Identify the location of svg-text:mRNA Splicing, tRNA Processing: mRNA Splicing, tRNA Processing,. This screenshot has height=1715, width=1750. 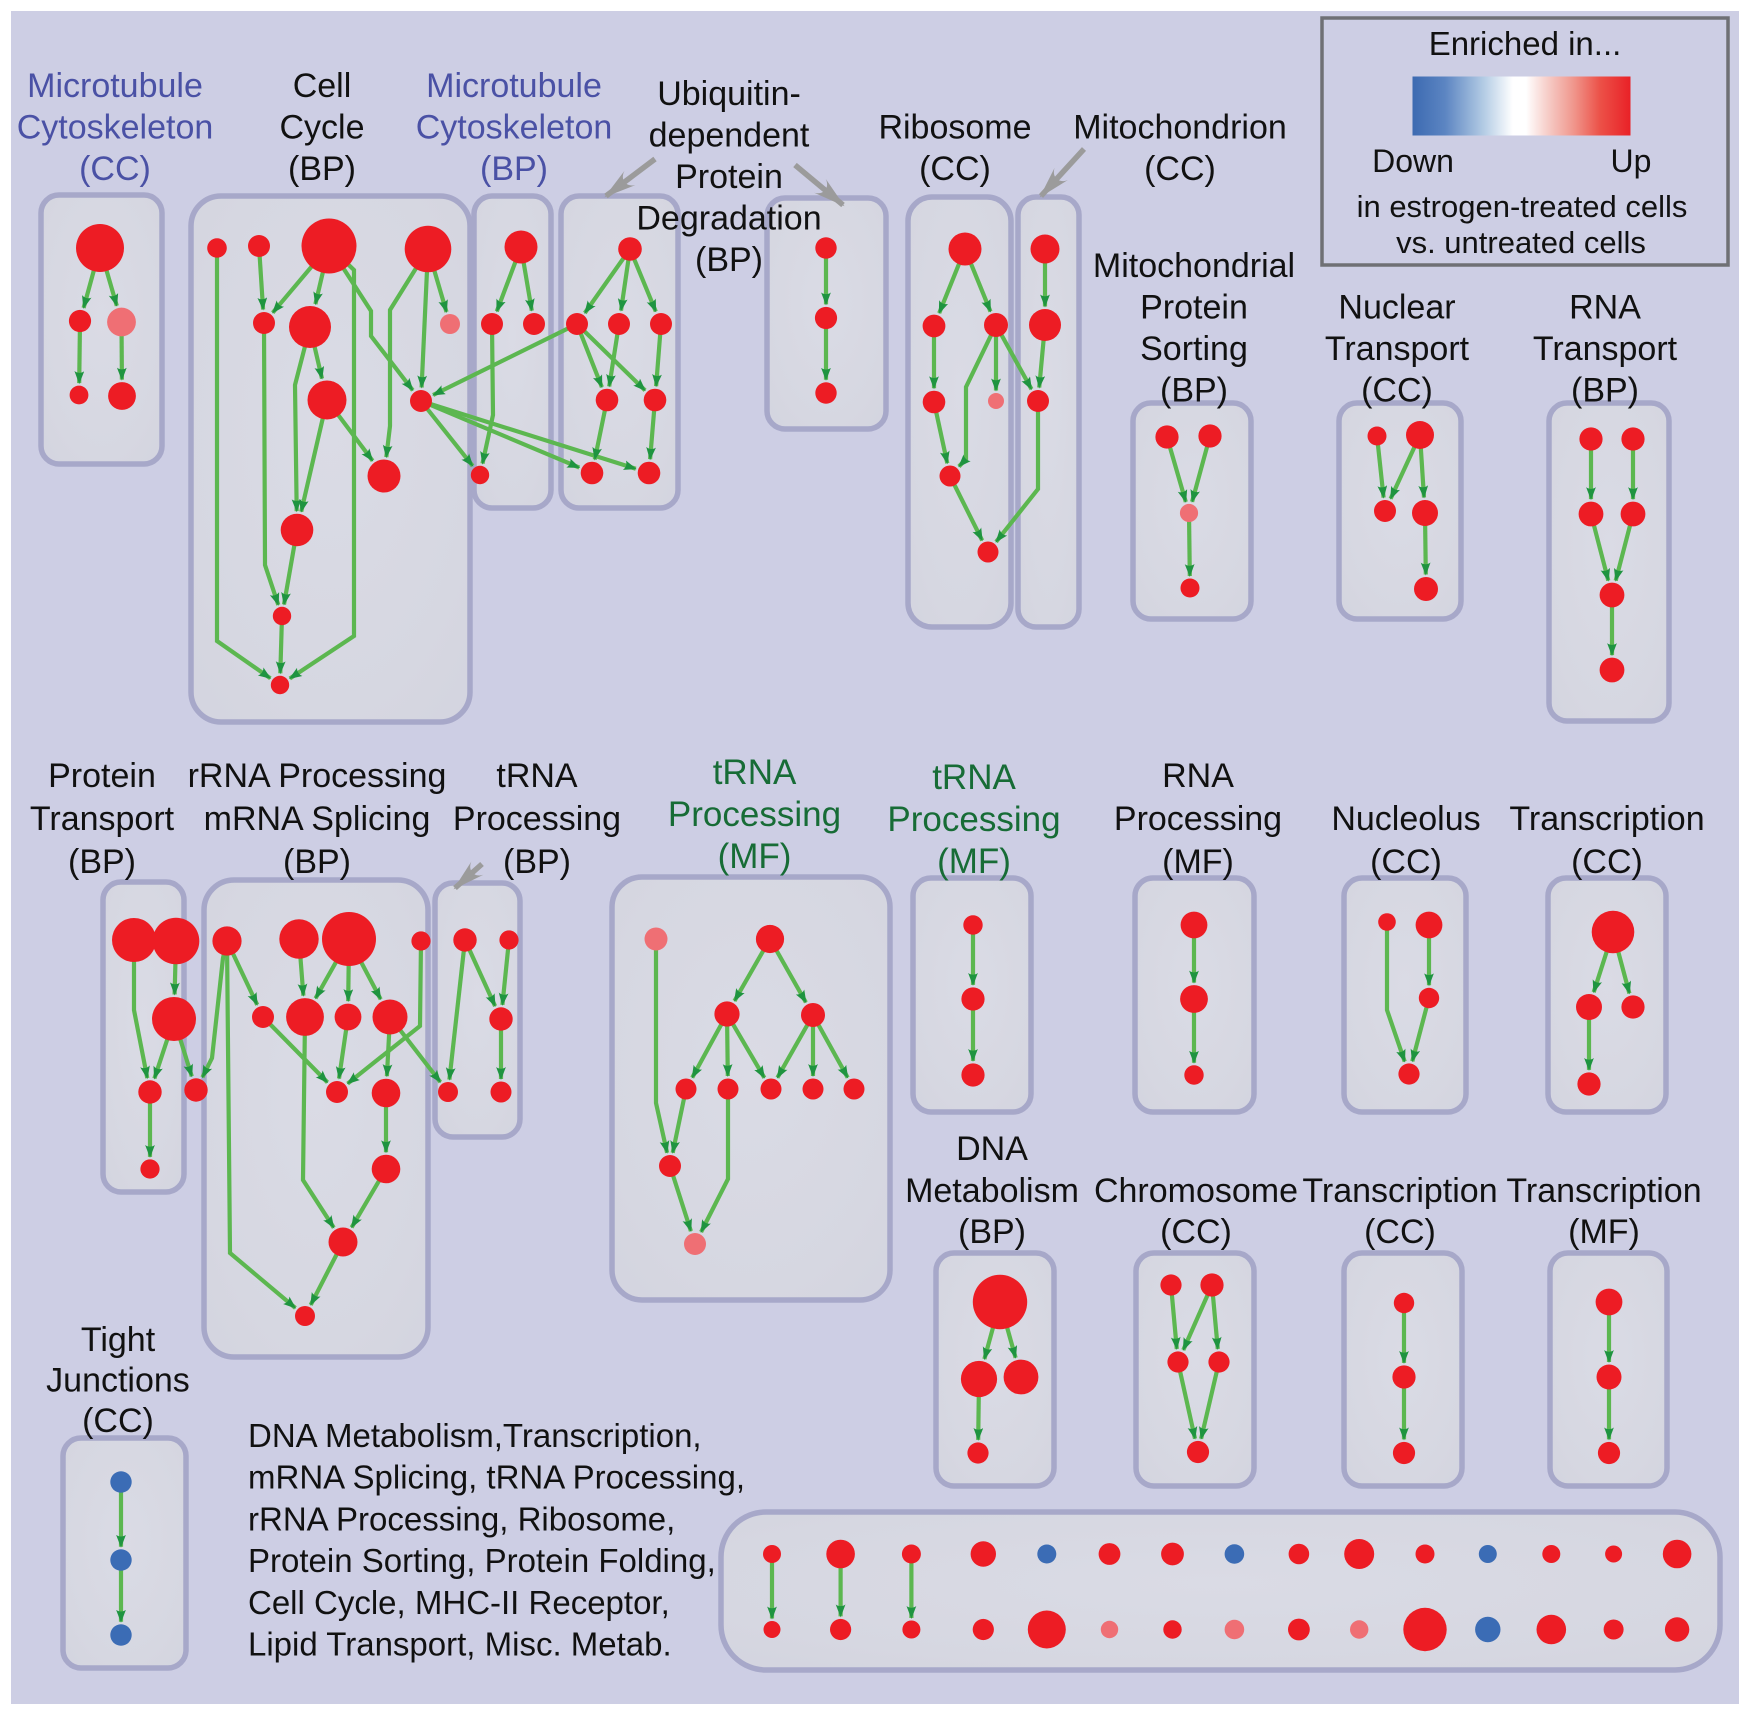
(496, 1477).